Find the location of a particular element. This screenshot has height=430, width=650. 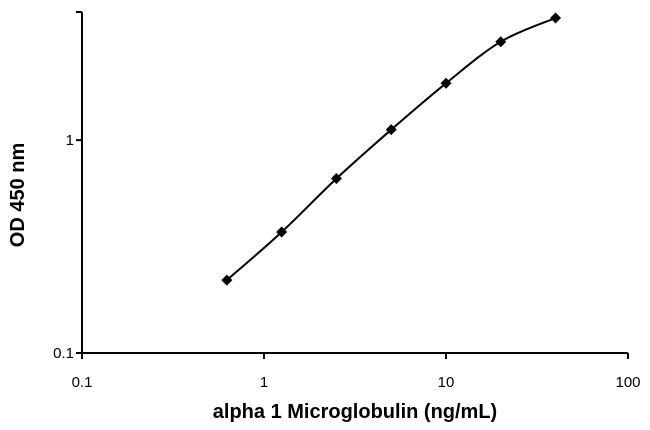

x-tick-label: 0.1 is located at coordinates (82, 382).